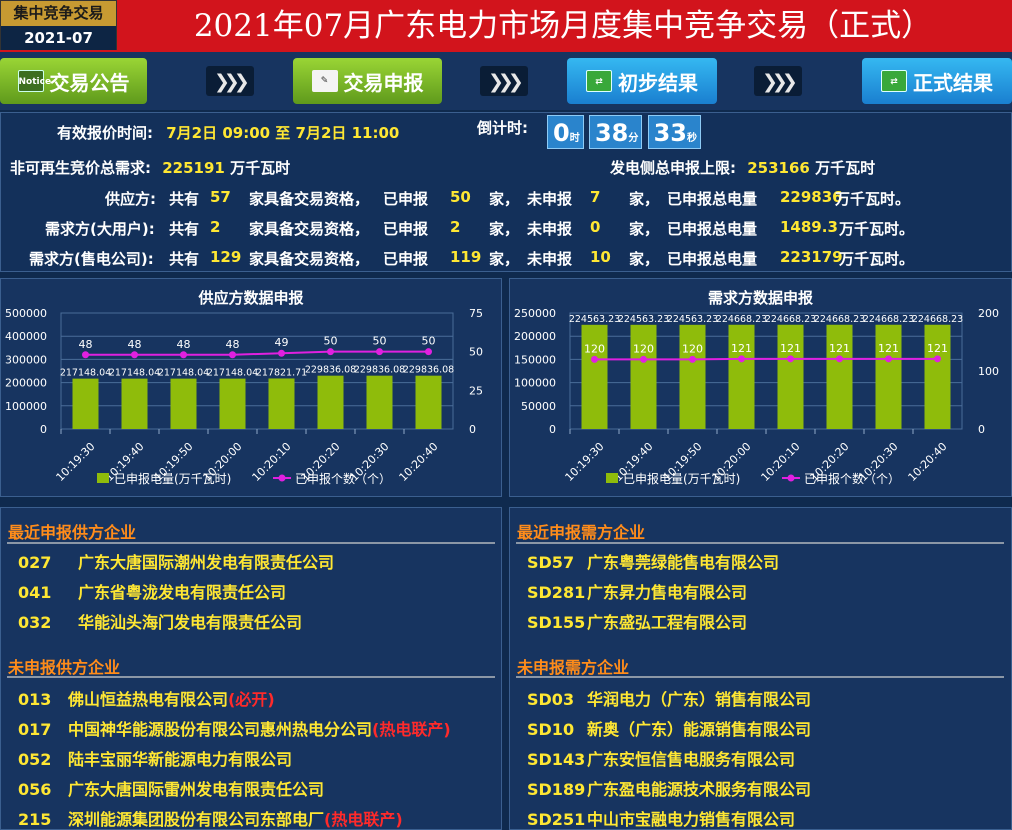 This screenshot has width=1012, height=830. I want to click on declaration-label: 交易申报, so click(383, 82).